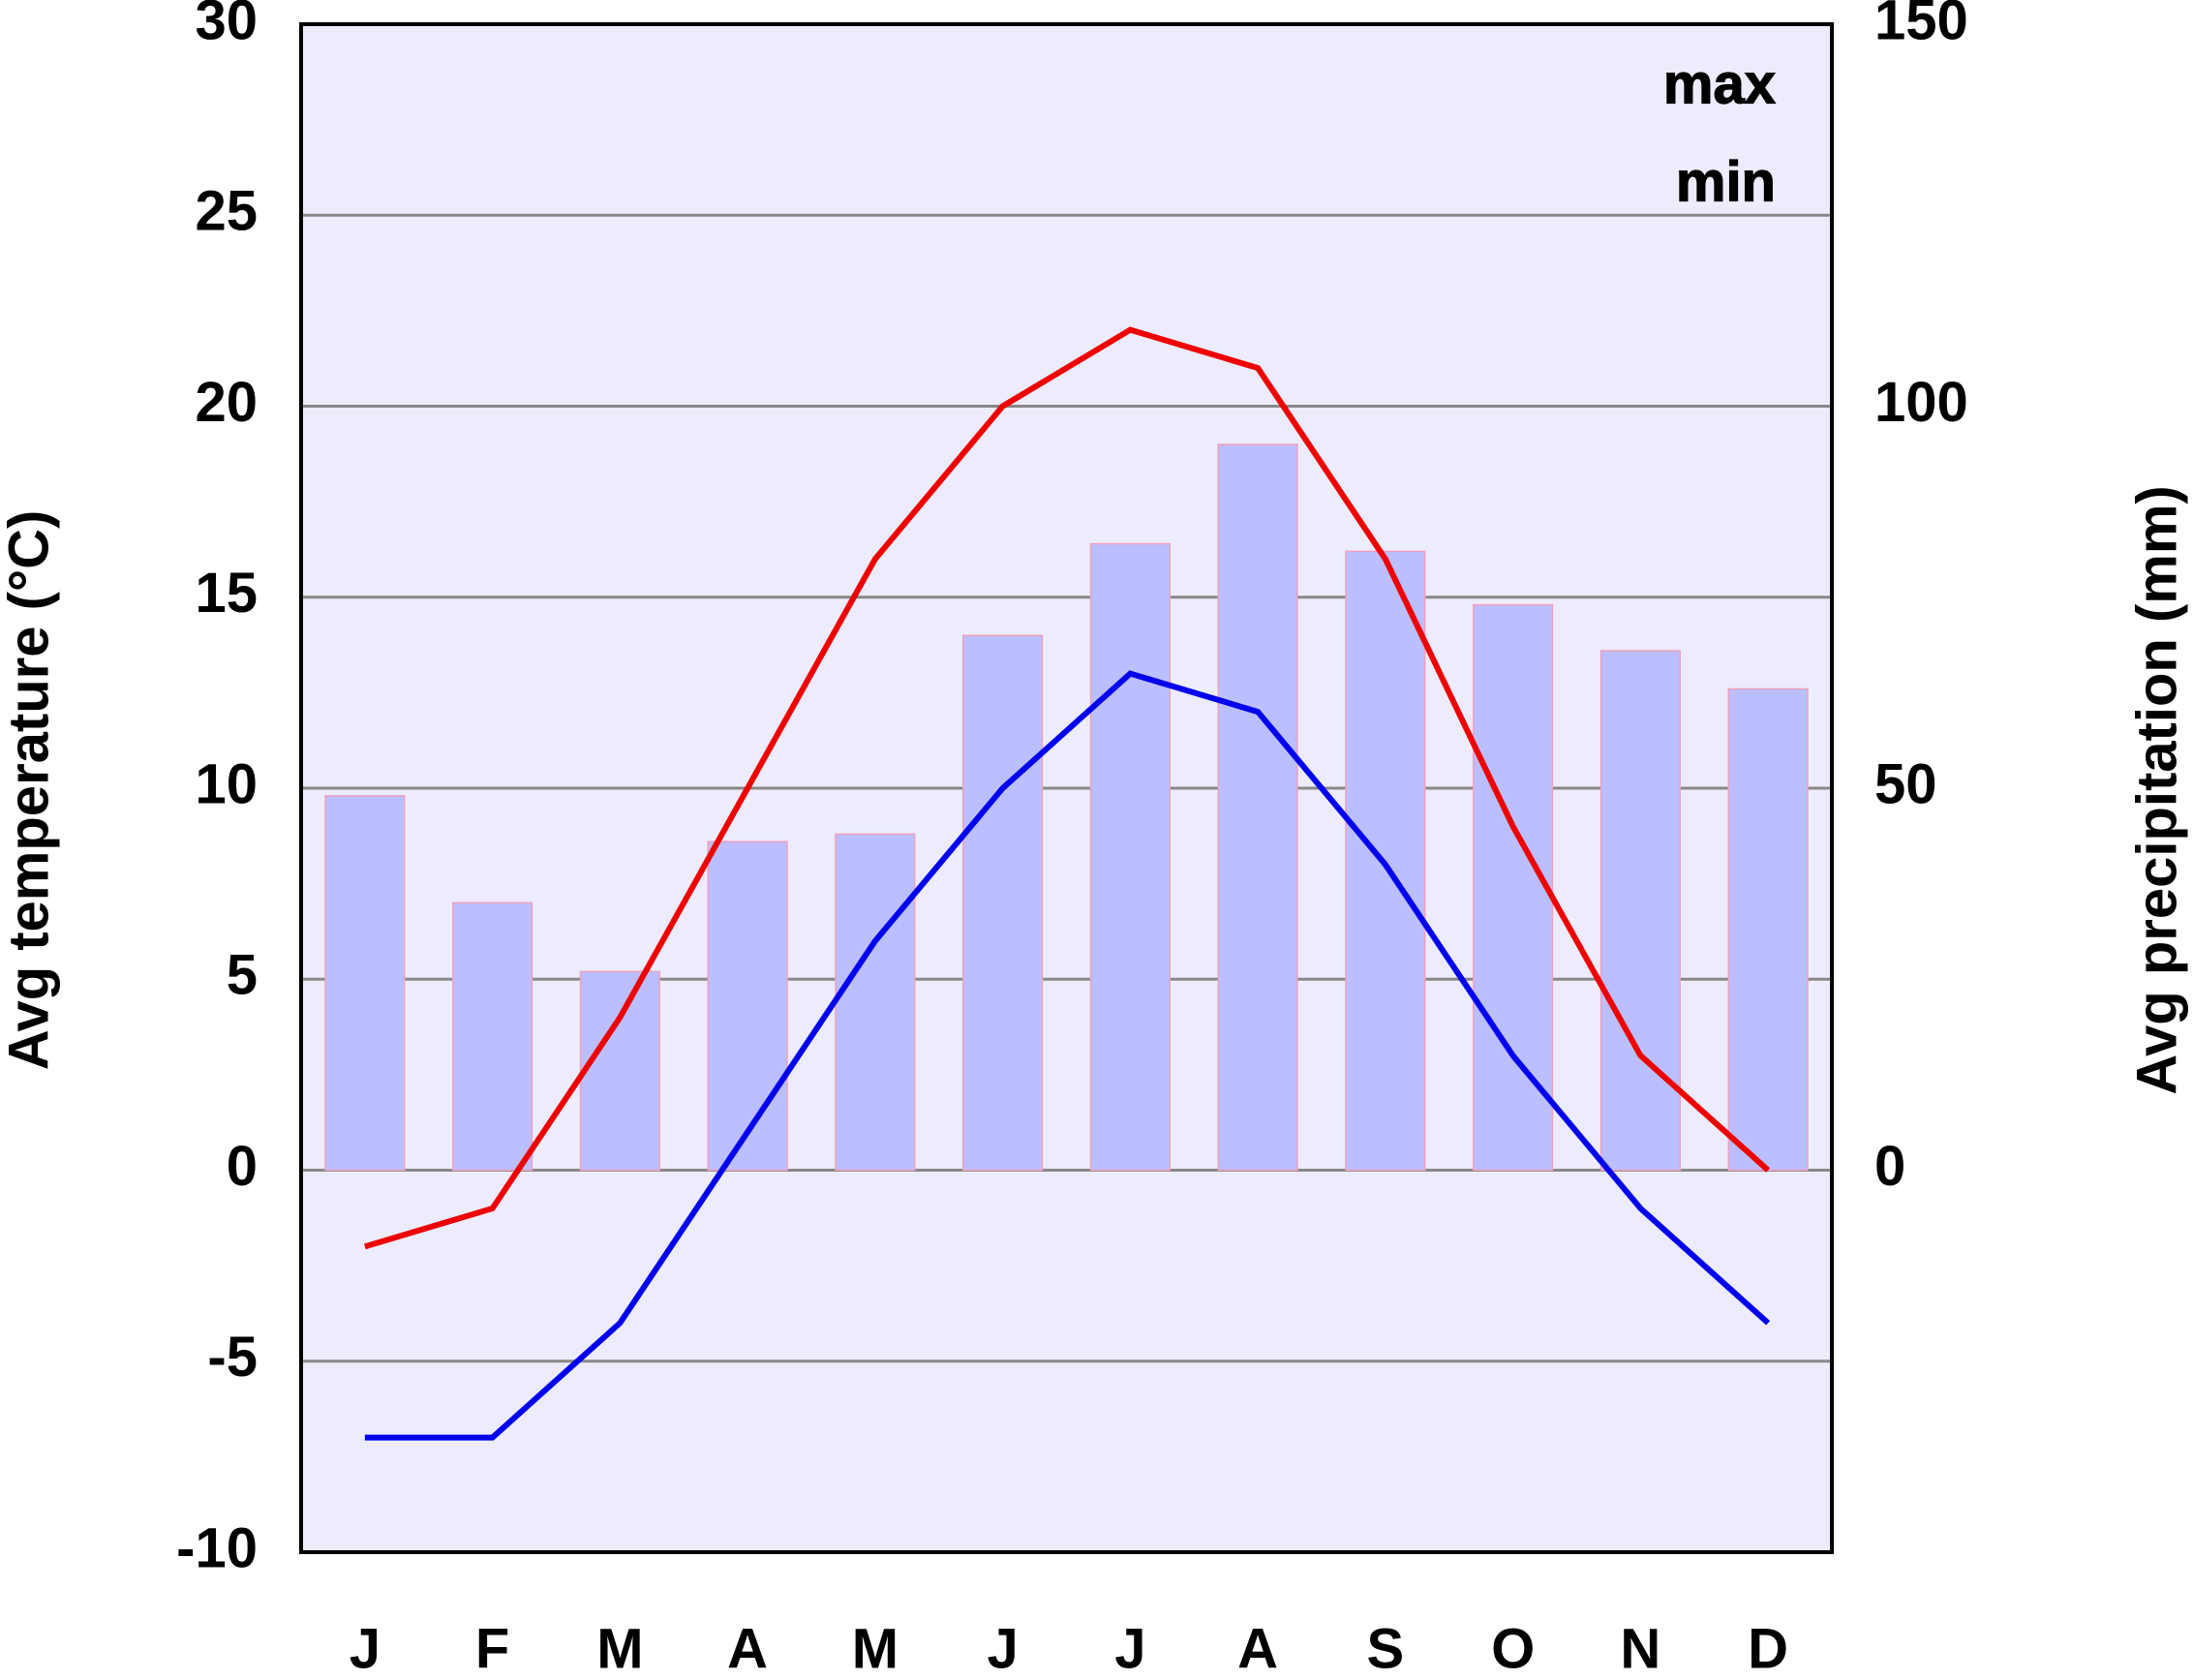 The image size is (2193, 1680). I want to click on y-tick-label: -10, so click(217, 1548).